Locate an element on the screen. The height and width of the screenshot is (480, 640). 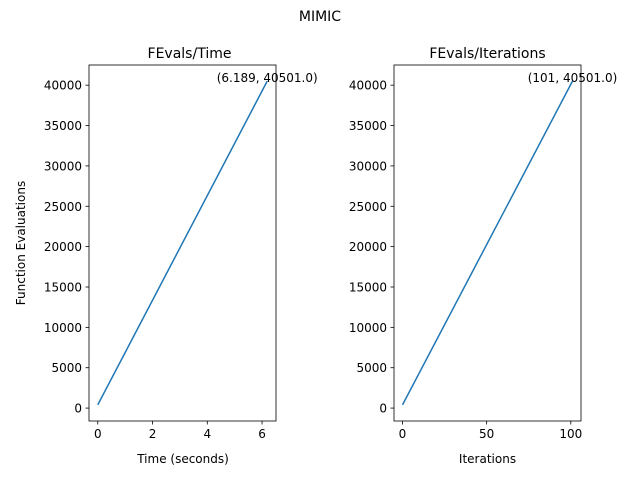
x-tick-label: 6 is located at coordinates (262, 434).